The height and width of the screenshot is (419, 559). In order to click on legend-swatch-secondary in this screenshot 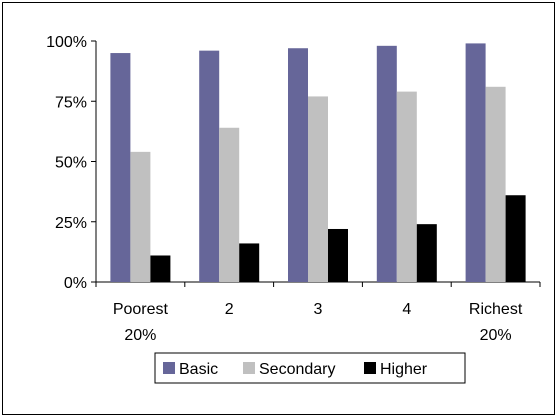, I will do `click(249, 368)`.